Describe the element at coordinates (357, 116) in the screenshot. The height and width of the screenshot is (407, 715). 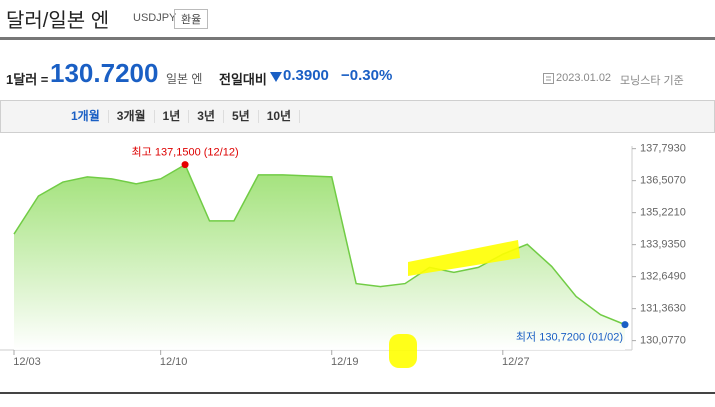
I see `tab-bar: 1개월 3개월 1년 3년 5년 10년` at that location.